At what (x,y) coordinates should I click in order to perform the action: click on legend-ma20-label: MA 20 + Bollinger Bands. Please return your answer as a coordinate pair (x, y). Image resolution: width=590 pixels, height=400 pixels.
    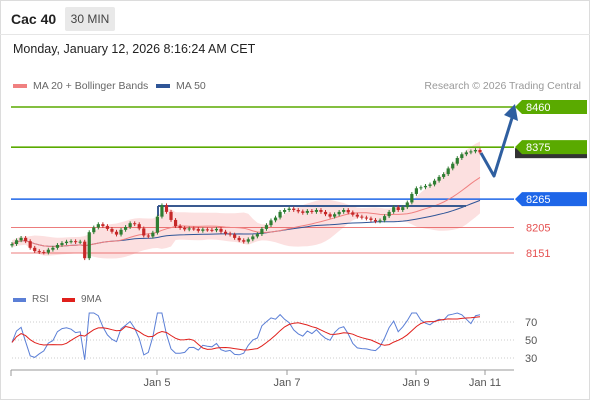
    Looking at the image, I should click on (91, 86).